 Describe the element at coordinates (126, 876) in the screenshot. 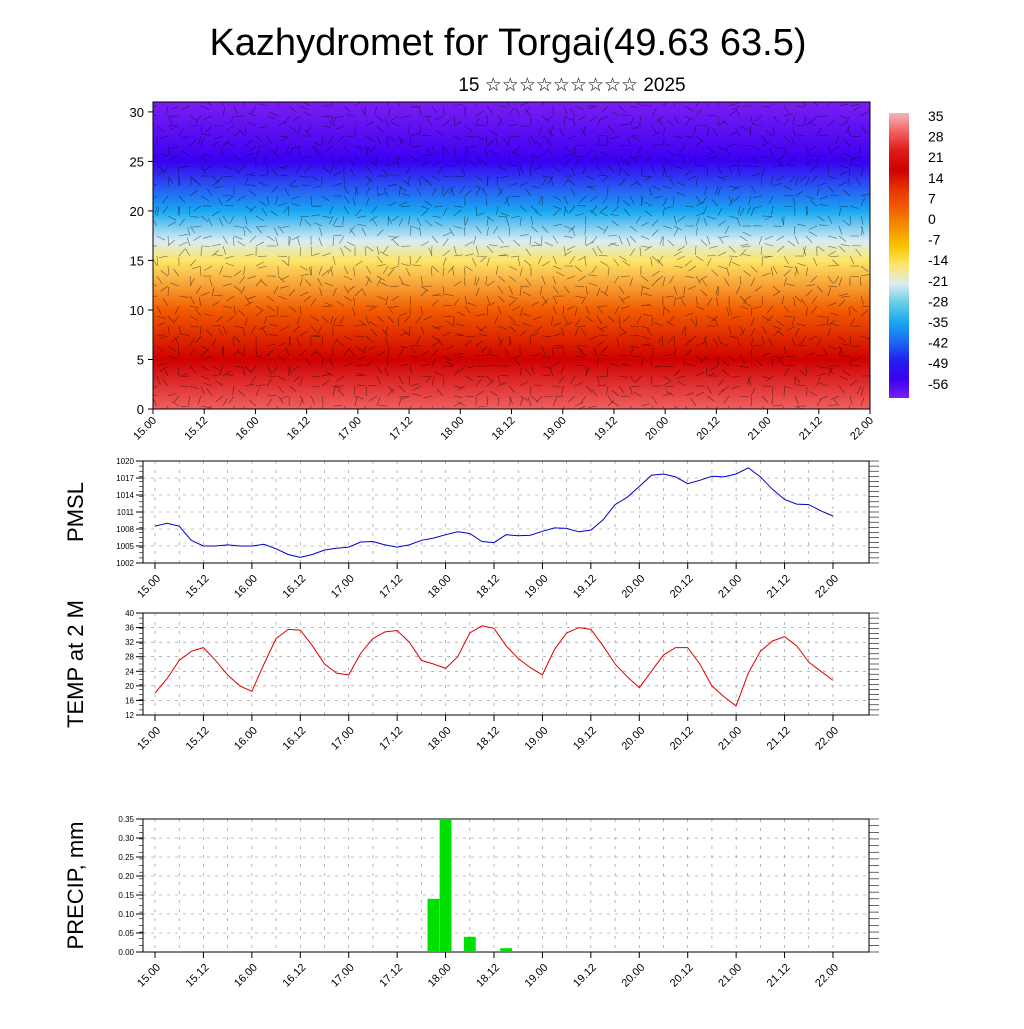

I see `y-tick-label: 0.20` at that location.